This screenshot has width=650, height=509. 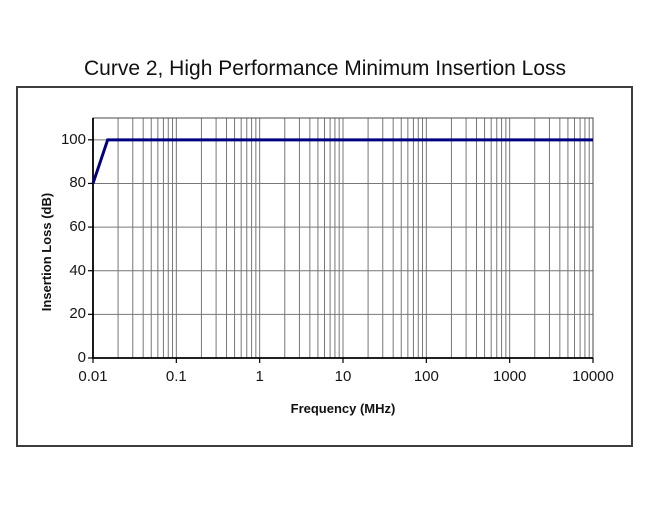 What do you see at coordinates (343, 376) in the screenshot?
I see `x-tick-label: 10` at bounding box center [343, 376].